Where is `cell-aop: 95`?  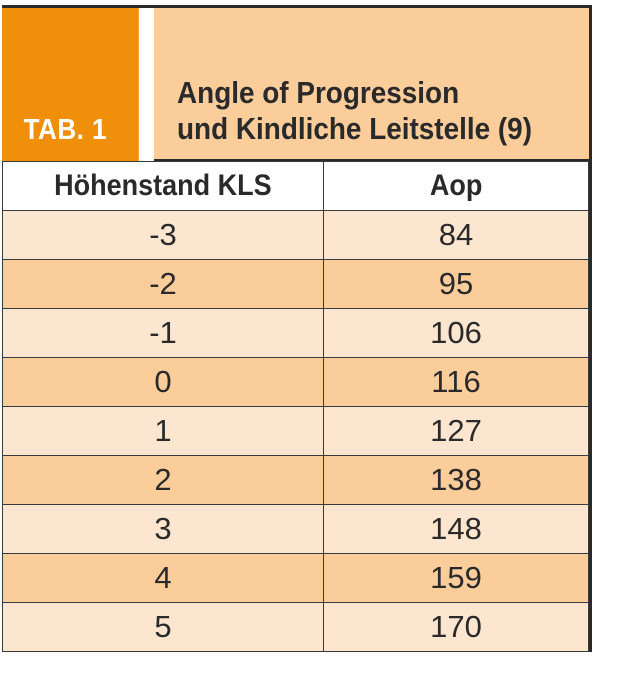
cell-aop: 95 is located at coordinates (456, 284).